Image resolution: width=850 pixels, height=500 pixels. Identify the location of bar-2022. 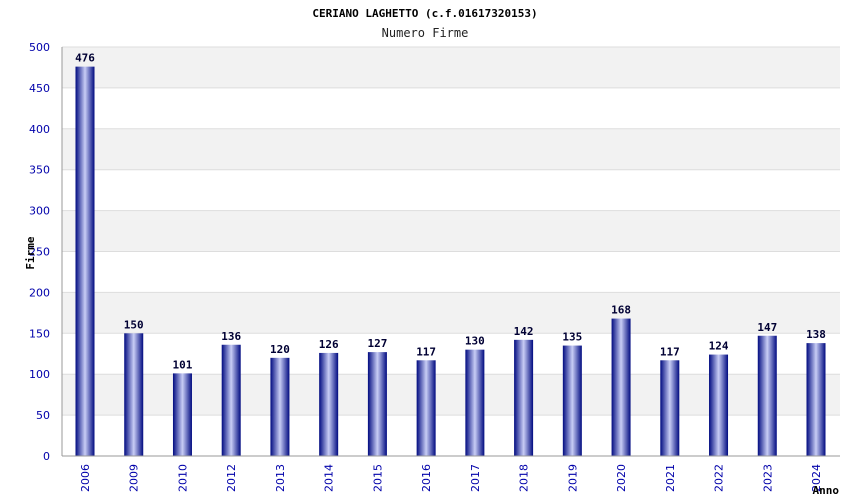
(719, 405).